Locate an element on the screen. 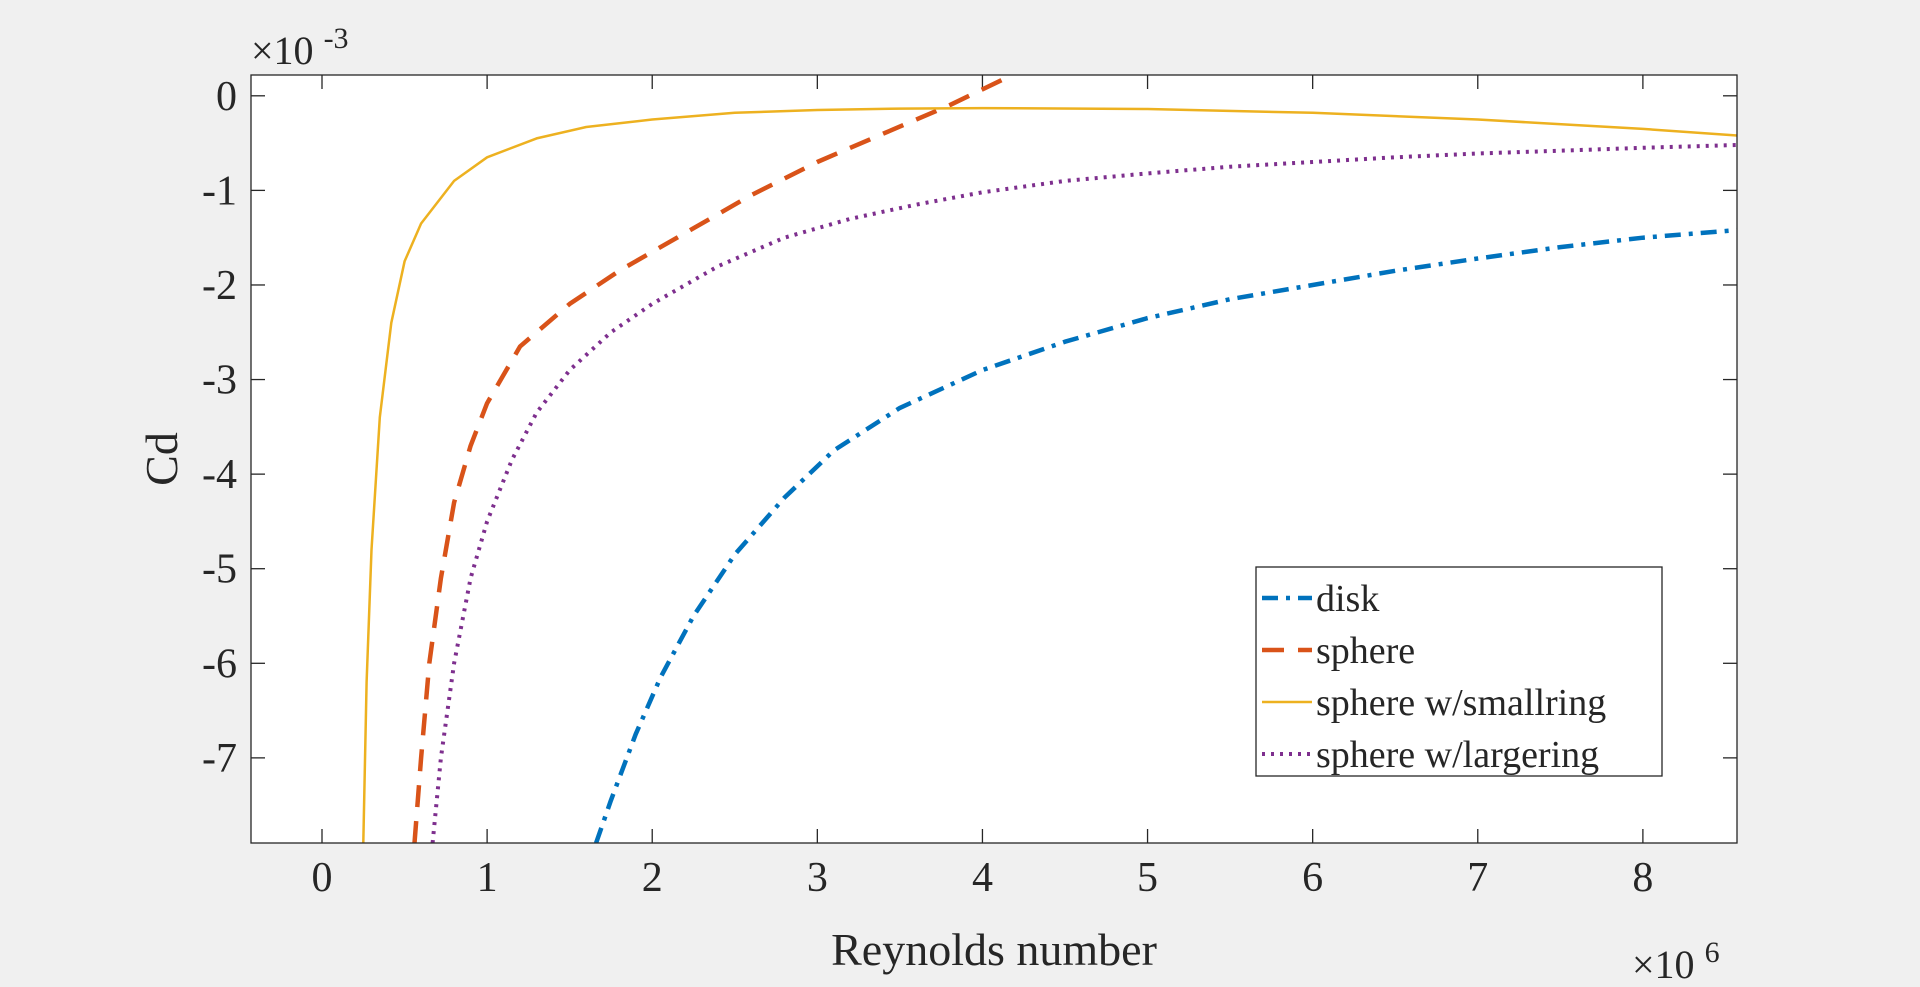 This screenshot has width=1920, height=987. y-tick-label-7: -7 is located at coordinates (219, 759).